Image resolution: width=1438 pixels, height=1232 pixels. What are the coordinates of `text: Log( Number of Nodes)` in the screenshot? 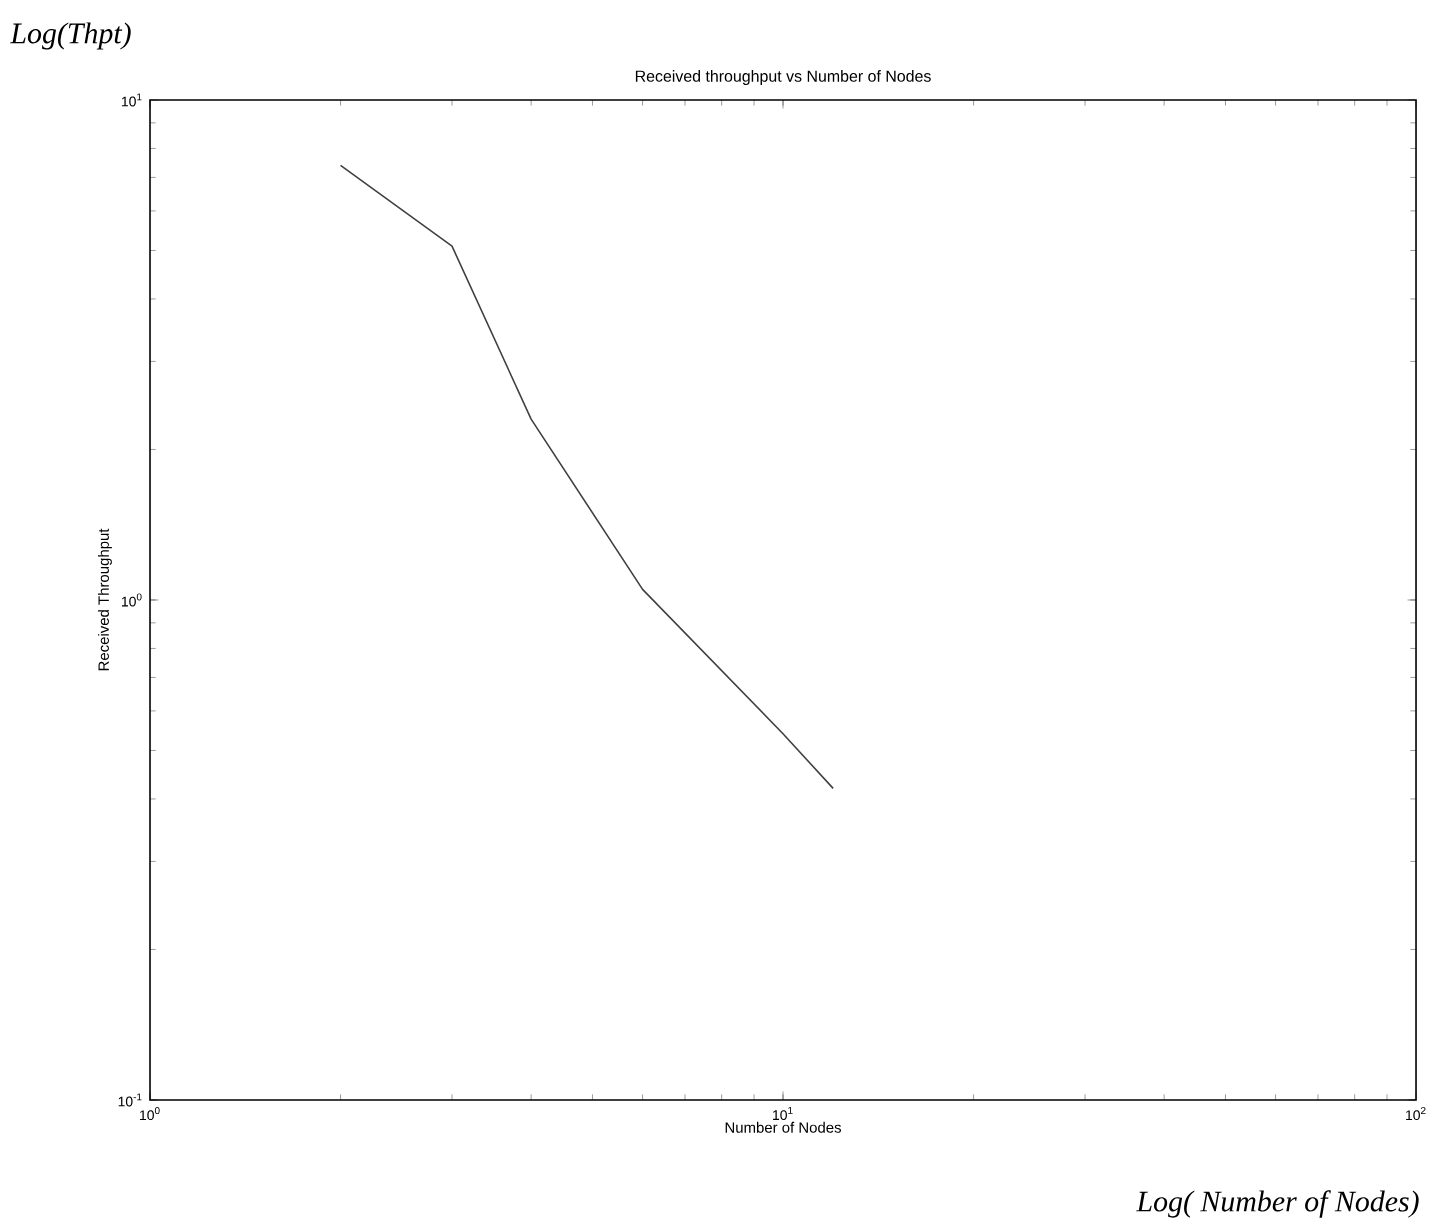 It's located at (1277, 1204).